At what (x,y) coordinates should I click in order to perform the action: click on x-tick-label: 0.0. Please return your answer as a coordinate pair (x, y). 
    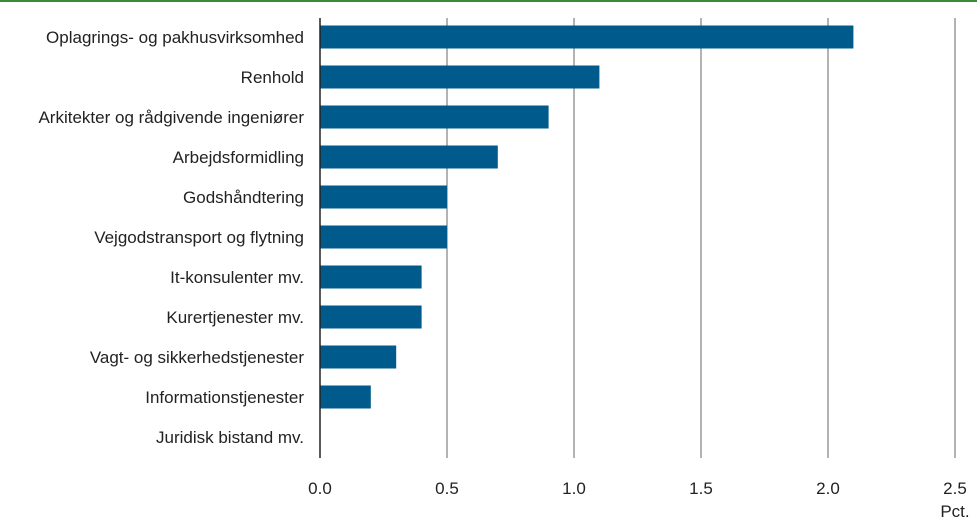
    Looking at the image, I should click on (320, 488).